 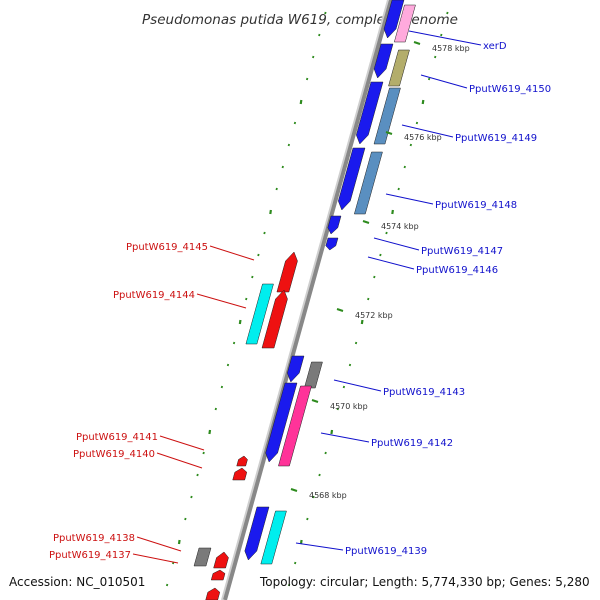 What do you see at coordinates (273, 537) in the screenshot?
I see `gene-feature-cyan-a` at bounding box center [273, 537].